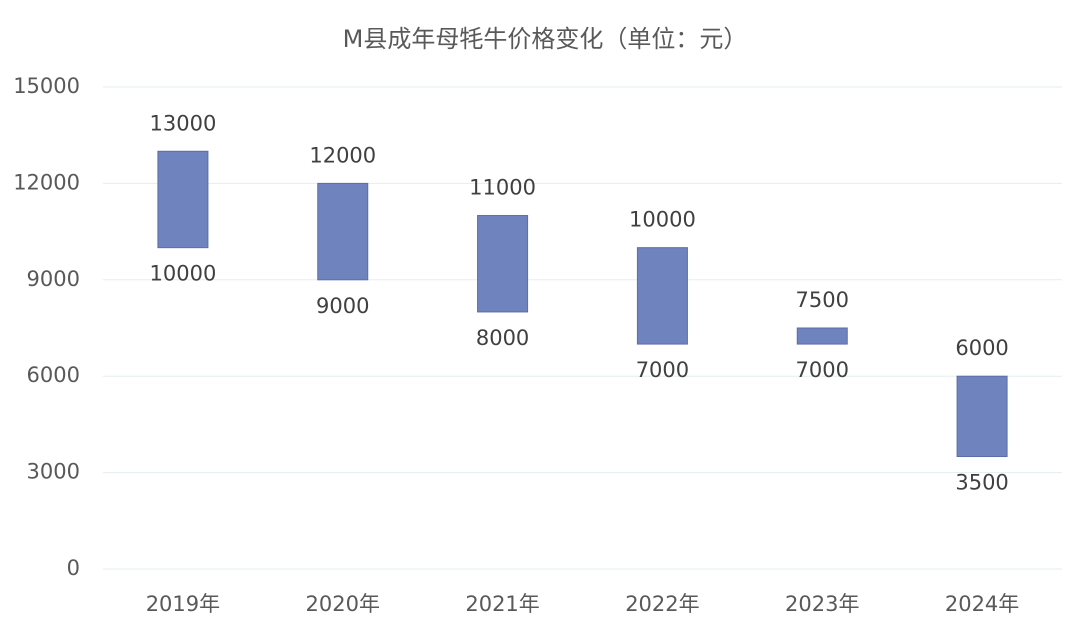  I want to click on y-tick-label: 6000, so click(53, 375).